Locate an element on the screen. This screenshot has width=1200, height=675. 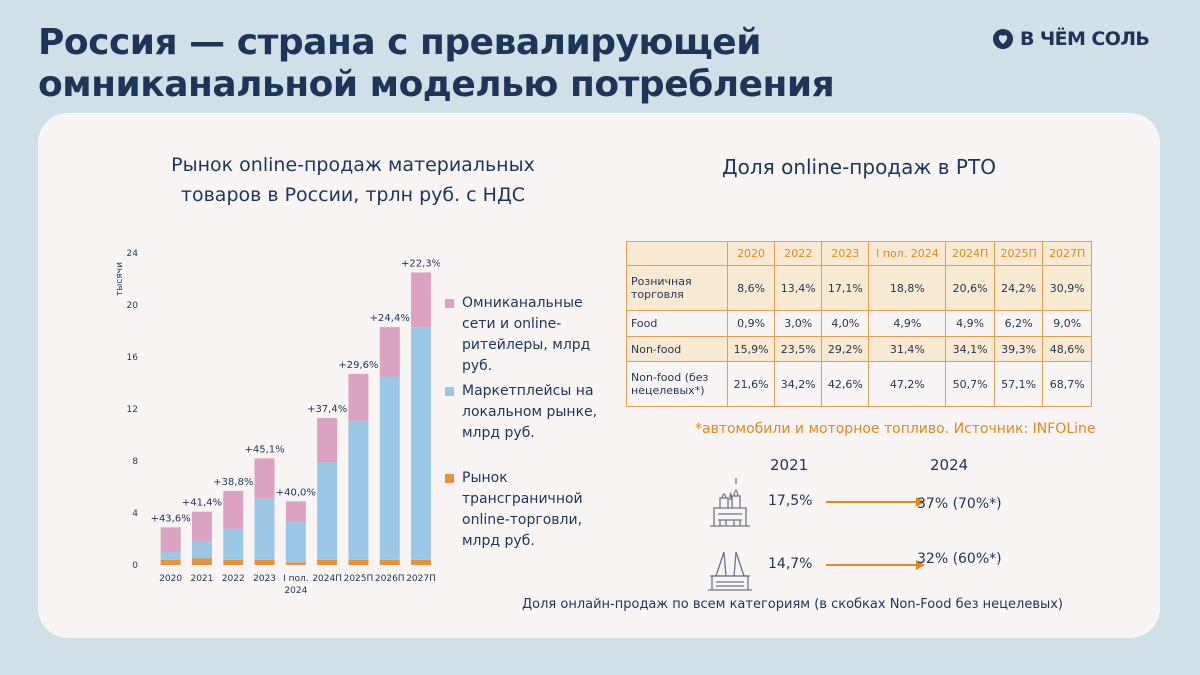
growth-label: +41,4% is located at coordinates (202, 503).